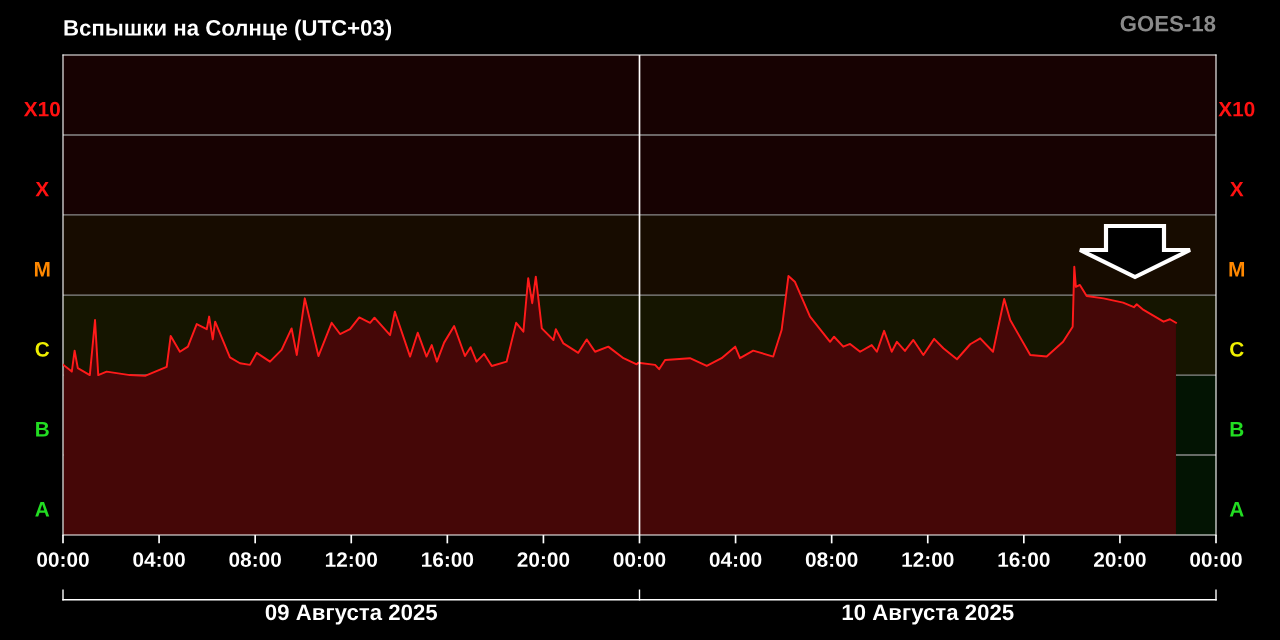  Describe the element at coordinates (1168, 23) in the screenshot. I see `text: GOES-18` at that location.